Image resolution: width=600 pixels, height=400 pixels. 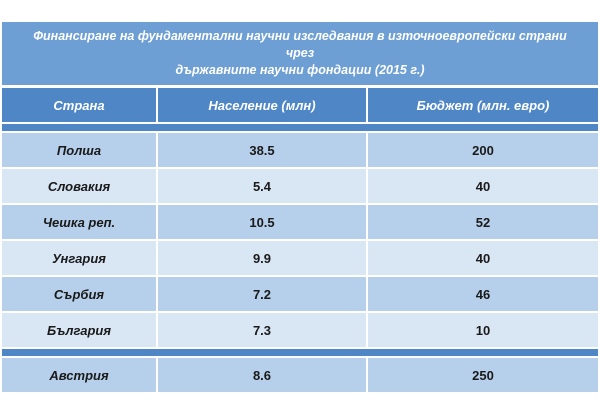 I want to click on budget-cell: 52, so click(x=483, y=222).